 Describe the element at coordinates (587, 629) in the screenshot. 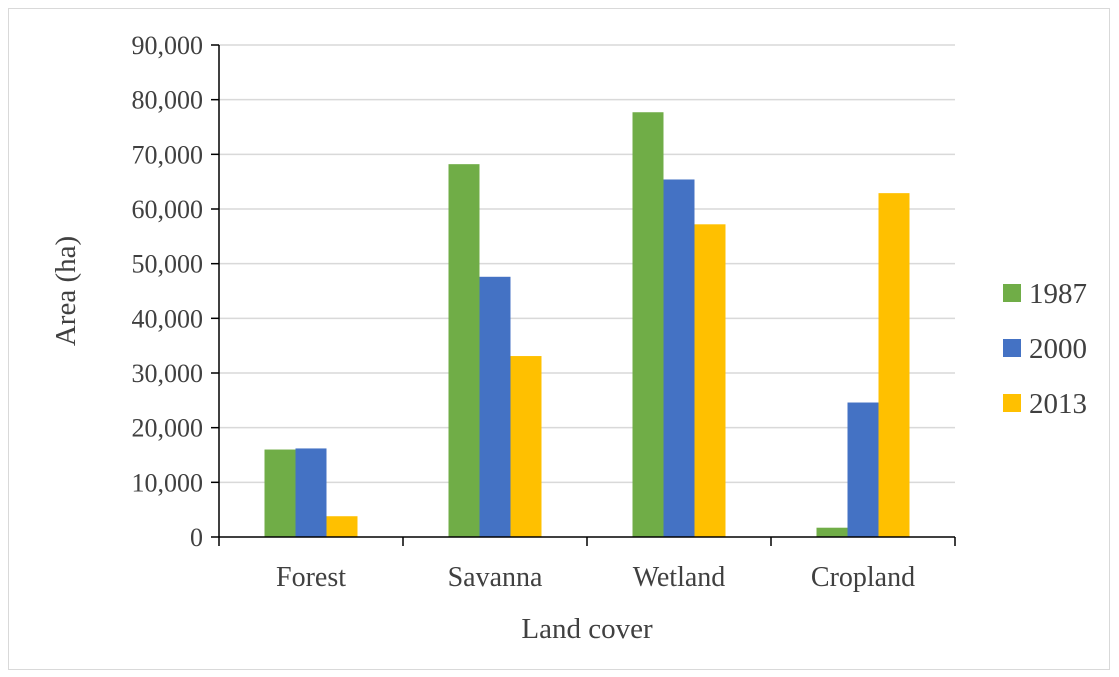

I see `x-axis-title: Land cover` at that location.